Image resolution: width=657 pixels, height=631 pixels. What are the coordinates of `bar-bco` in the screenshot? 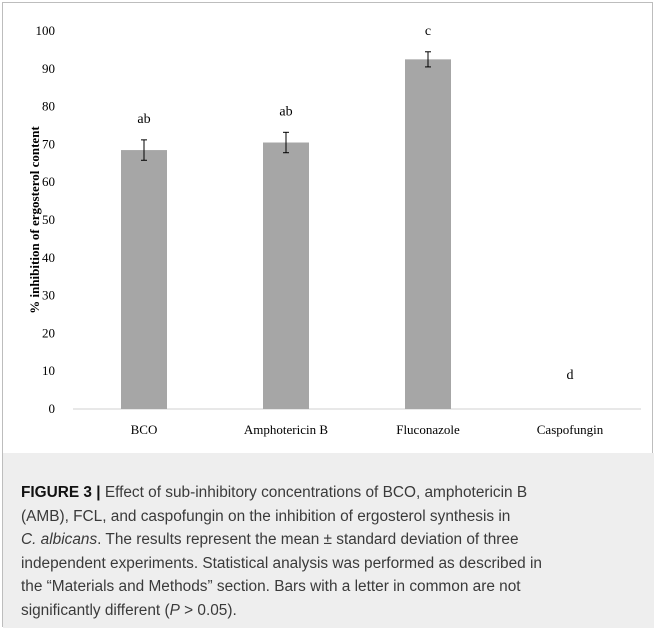 It's located at (144, 279).